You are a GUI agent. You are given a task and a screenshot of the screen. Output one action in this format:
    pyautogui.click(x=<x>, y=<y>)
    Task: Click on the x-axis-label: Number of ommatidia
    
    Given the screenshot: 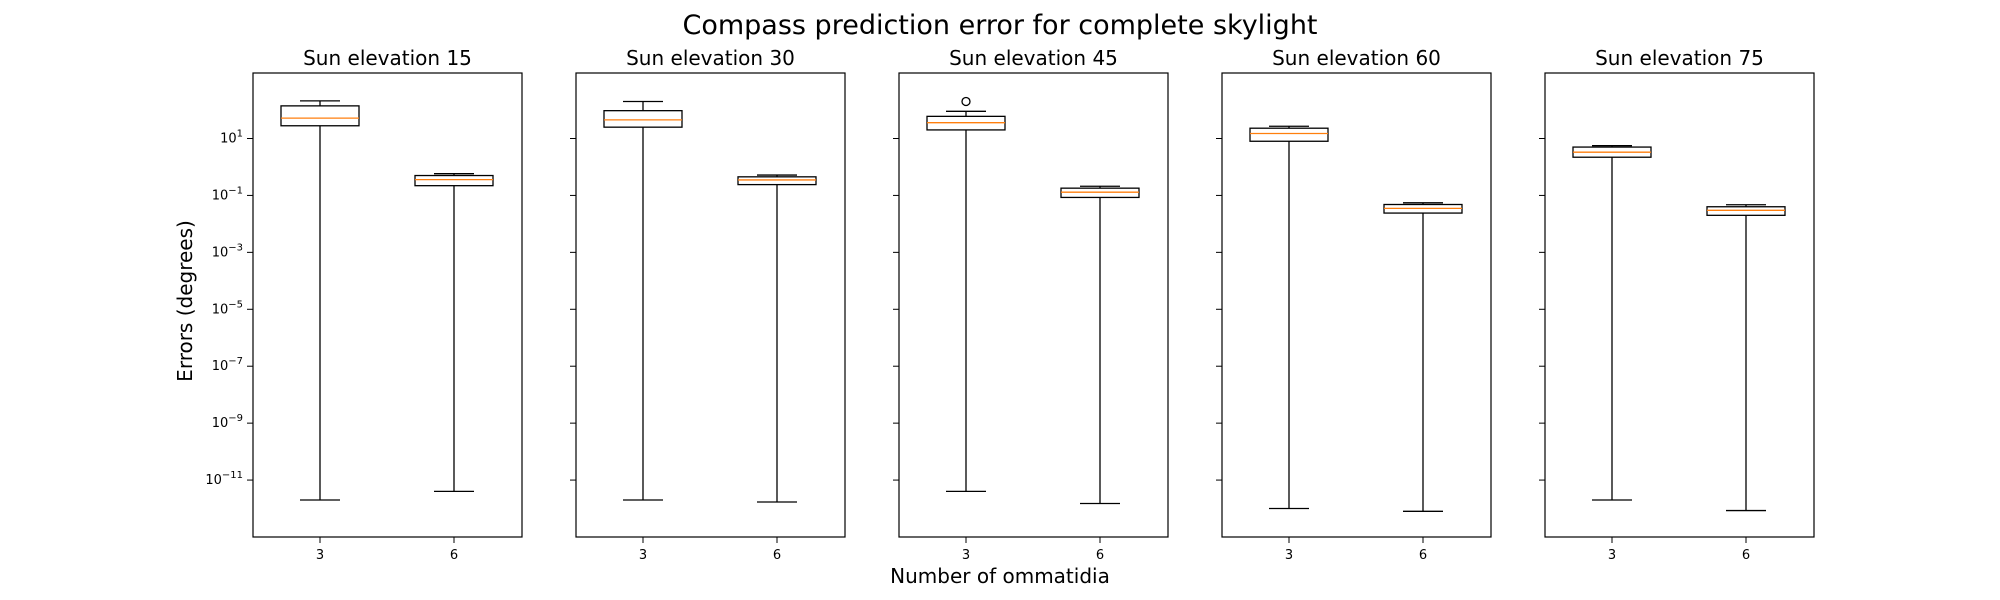 What is the action you would take?
    pyautogui.click(x=1000, y=576)
    